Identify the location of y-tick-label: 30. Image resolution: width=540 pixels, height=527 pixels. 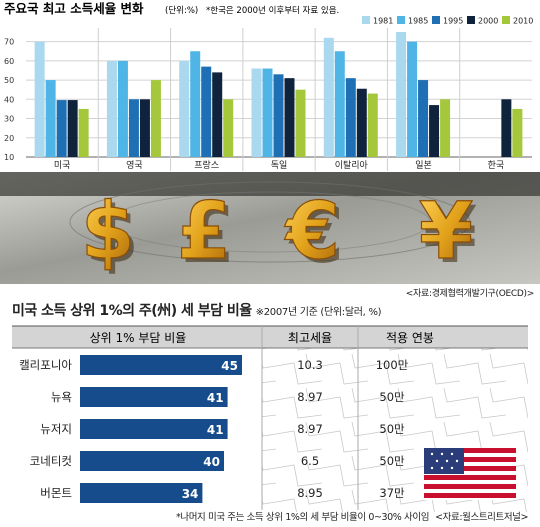
(9, 119).